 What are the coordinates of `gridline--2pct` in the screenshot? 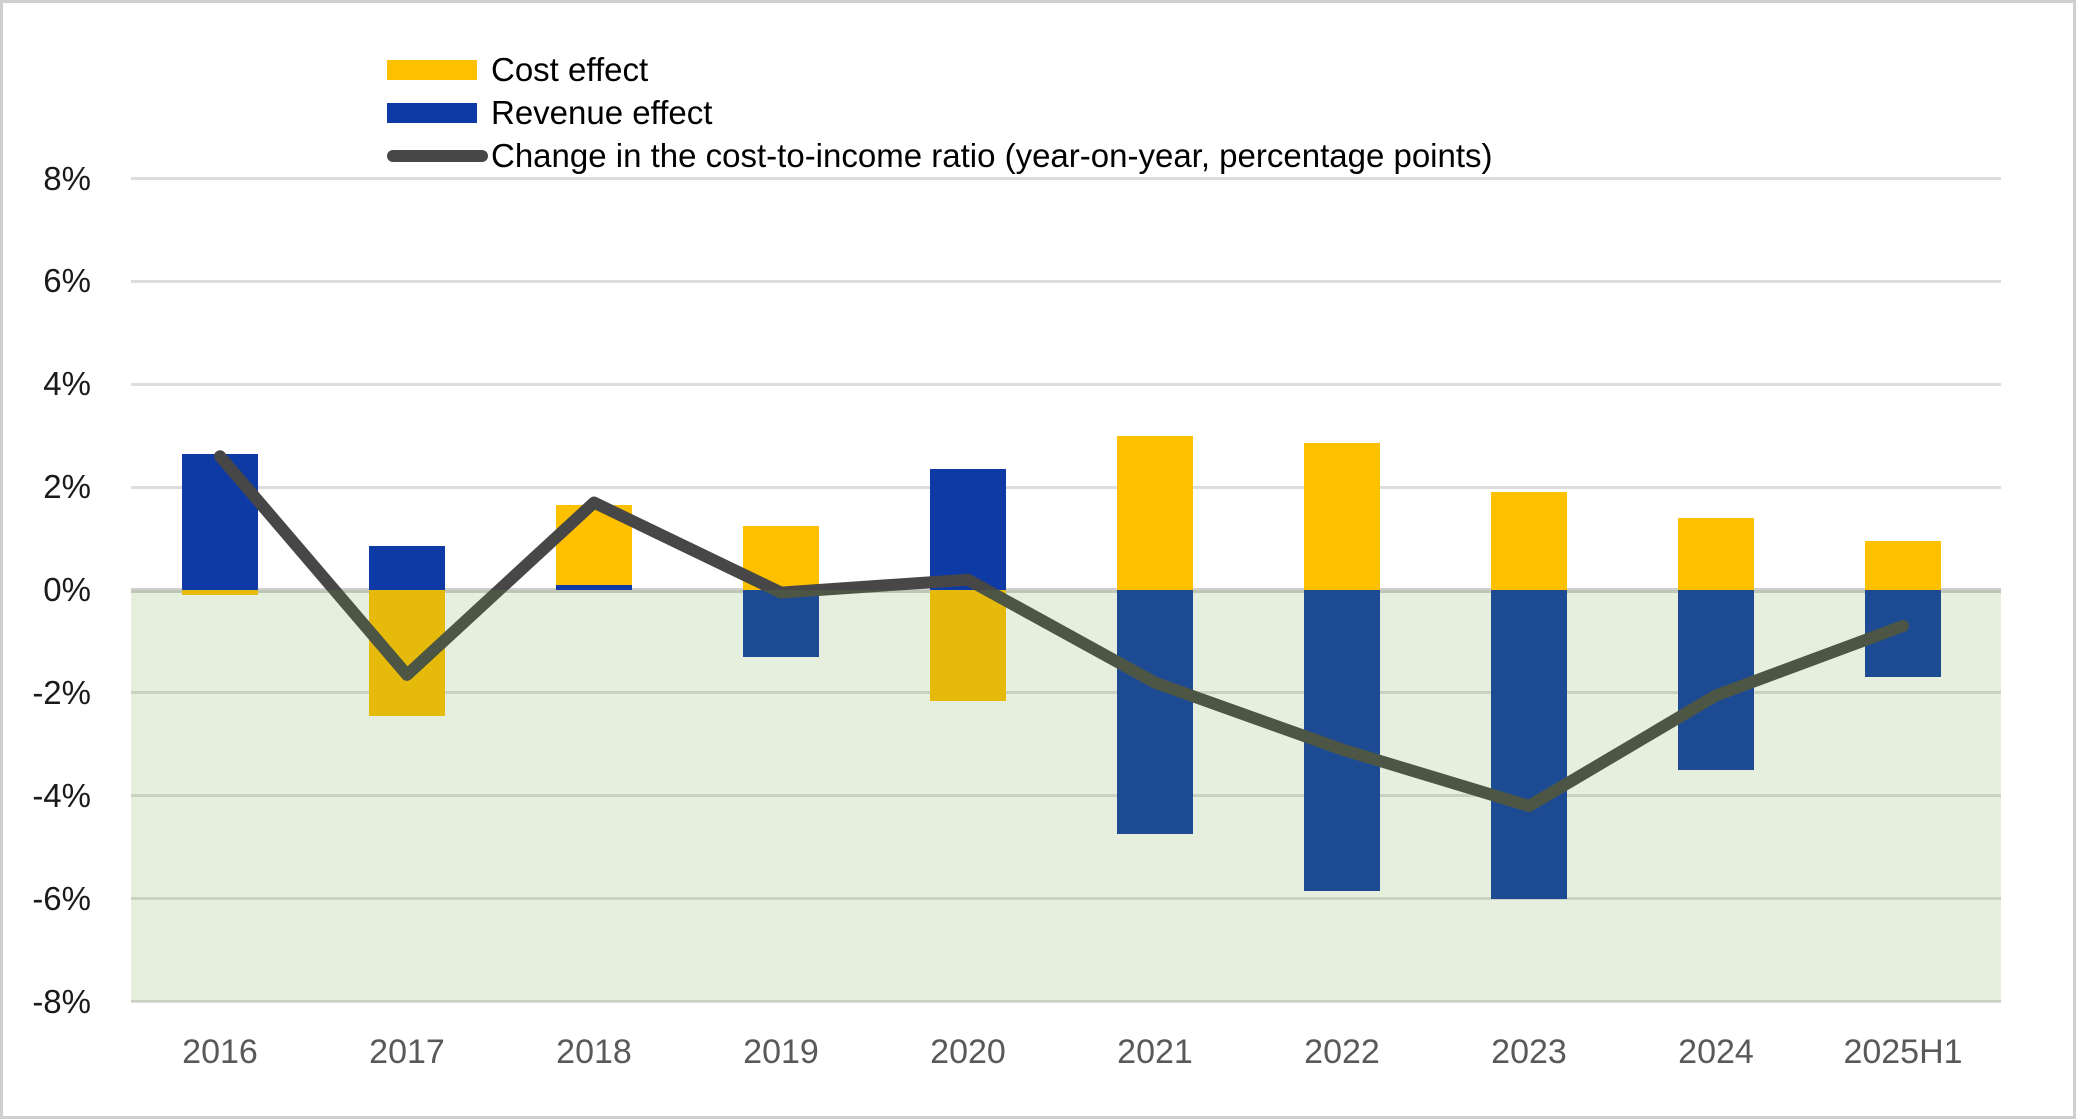 It's located at (1066, 693).